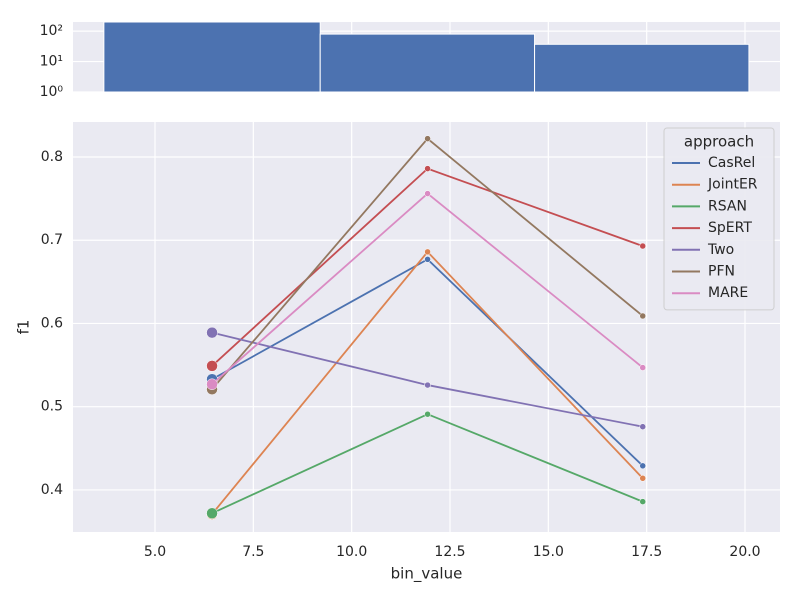 This screenshot has height=600, width=800. Describe the element at coordinates (744, 552) in the screenshot. I see `x-tick-label: 20.0` at that location.